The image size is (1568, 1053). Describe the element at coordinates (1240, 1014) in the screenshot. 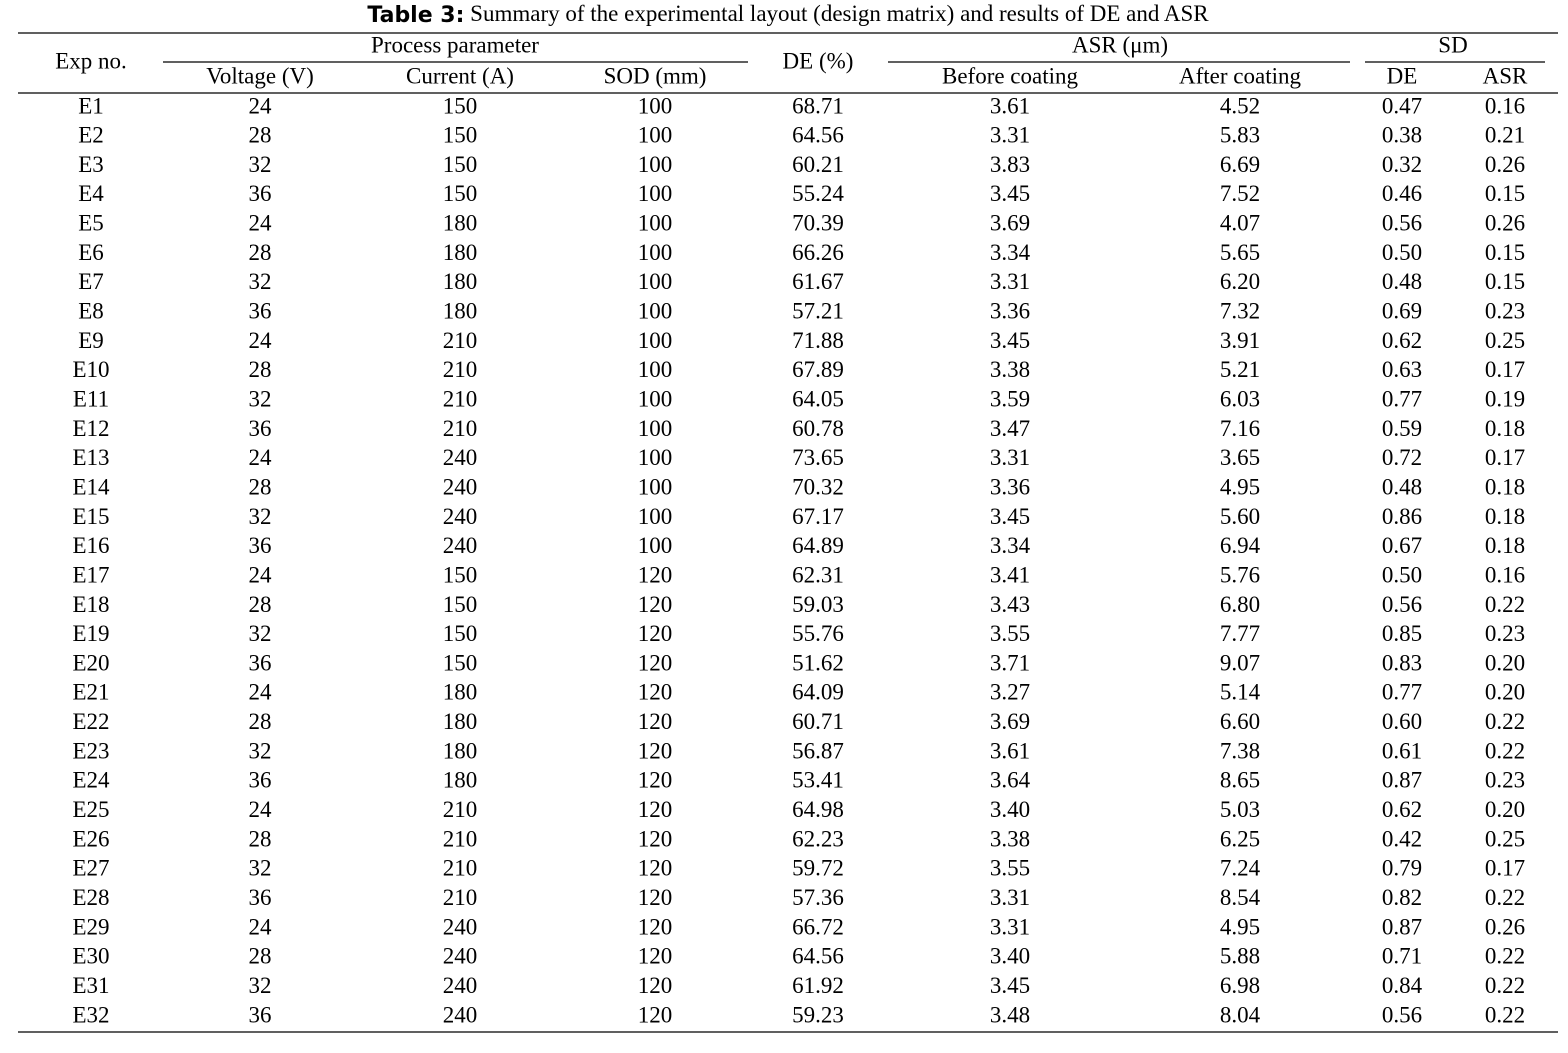

I see `table-cell: 8.04` at that location.